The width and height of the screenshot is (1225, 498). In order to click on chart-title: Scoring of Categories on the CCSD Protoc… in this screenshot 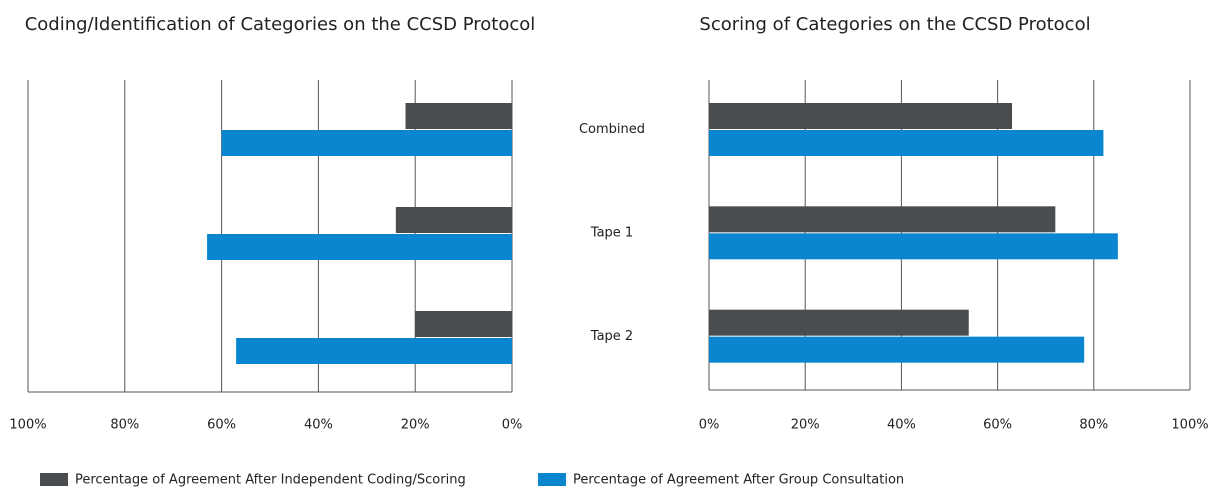, I will do `click(894, 24)`.